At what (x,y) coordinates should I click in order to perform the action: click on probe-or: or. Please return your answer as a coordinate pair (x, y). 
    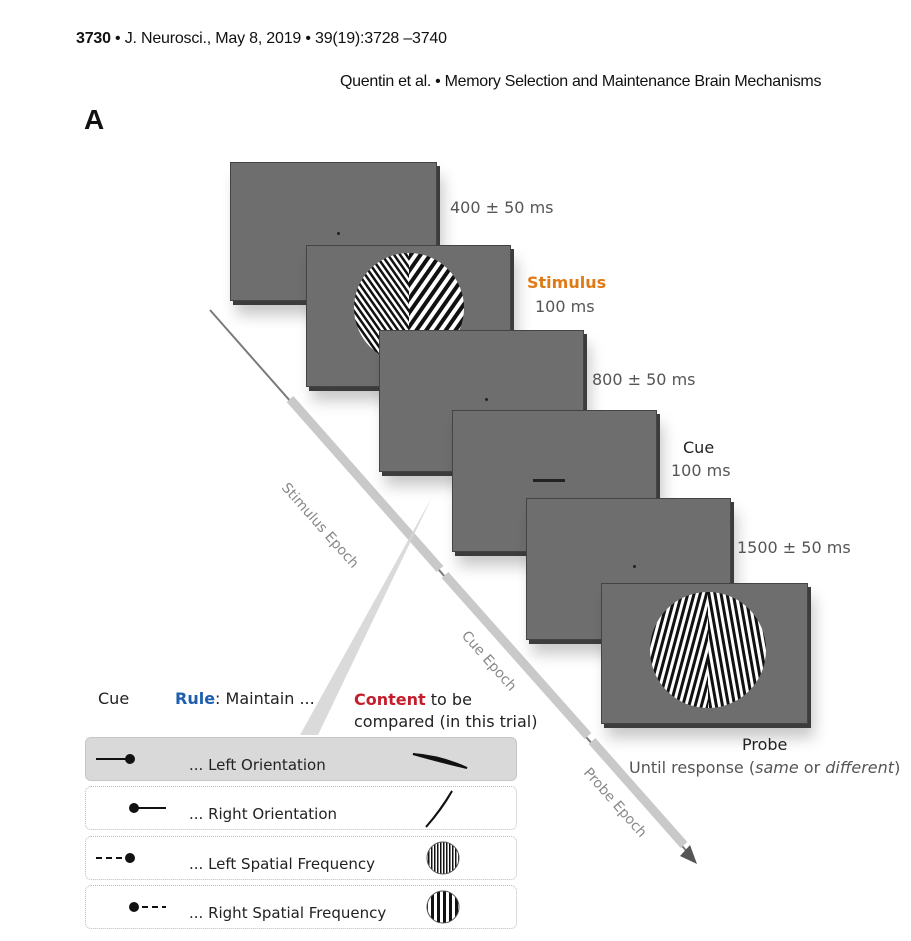
    Looking at the image, I should click on (812, 767).